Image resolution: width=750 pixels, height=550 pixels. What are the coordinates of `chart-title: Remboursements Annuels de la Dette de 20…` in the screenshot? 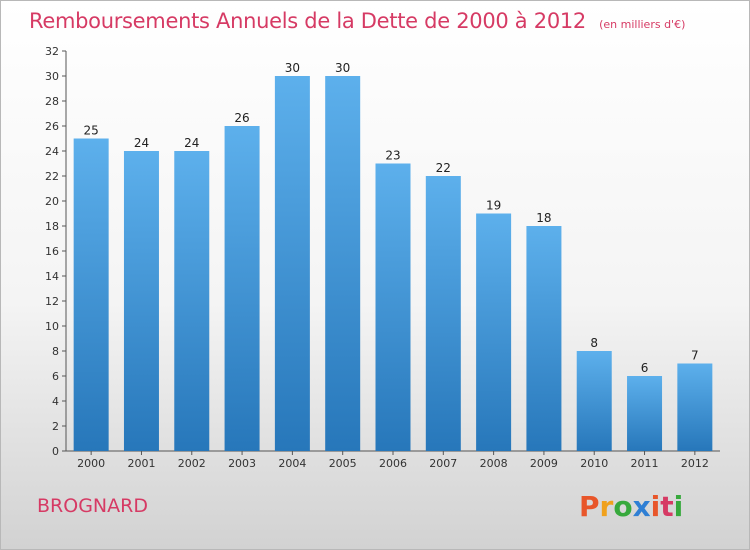 It's located at (307, 21).